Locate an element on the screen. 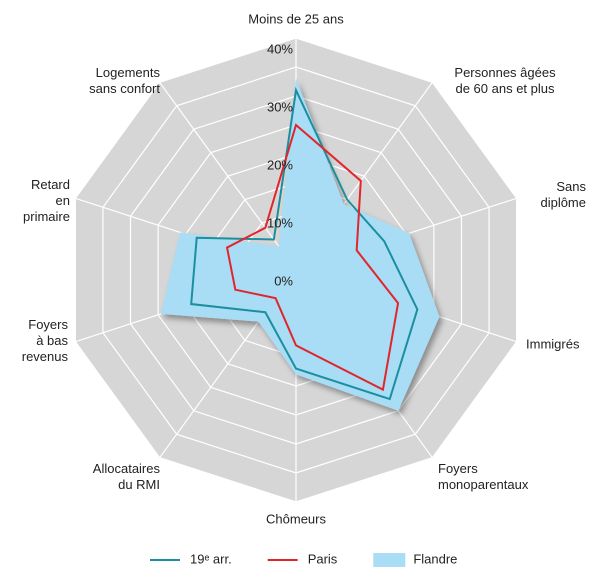 Image resolution: width=591 pixels, height=575 pixels. tick-label: 10% is located at coordinates (280, 222).